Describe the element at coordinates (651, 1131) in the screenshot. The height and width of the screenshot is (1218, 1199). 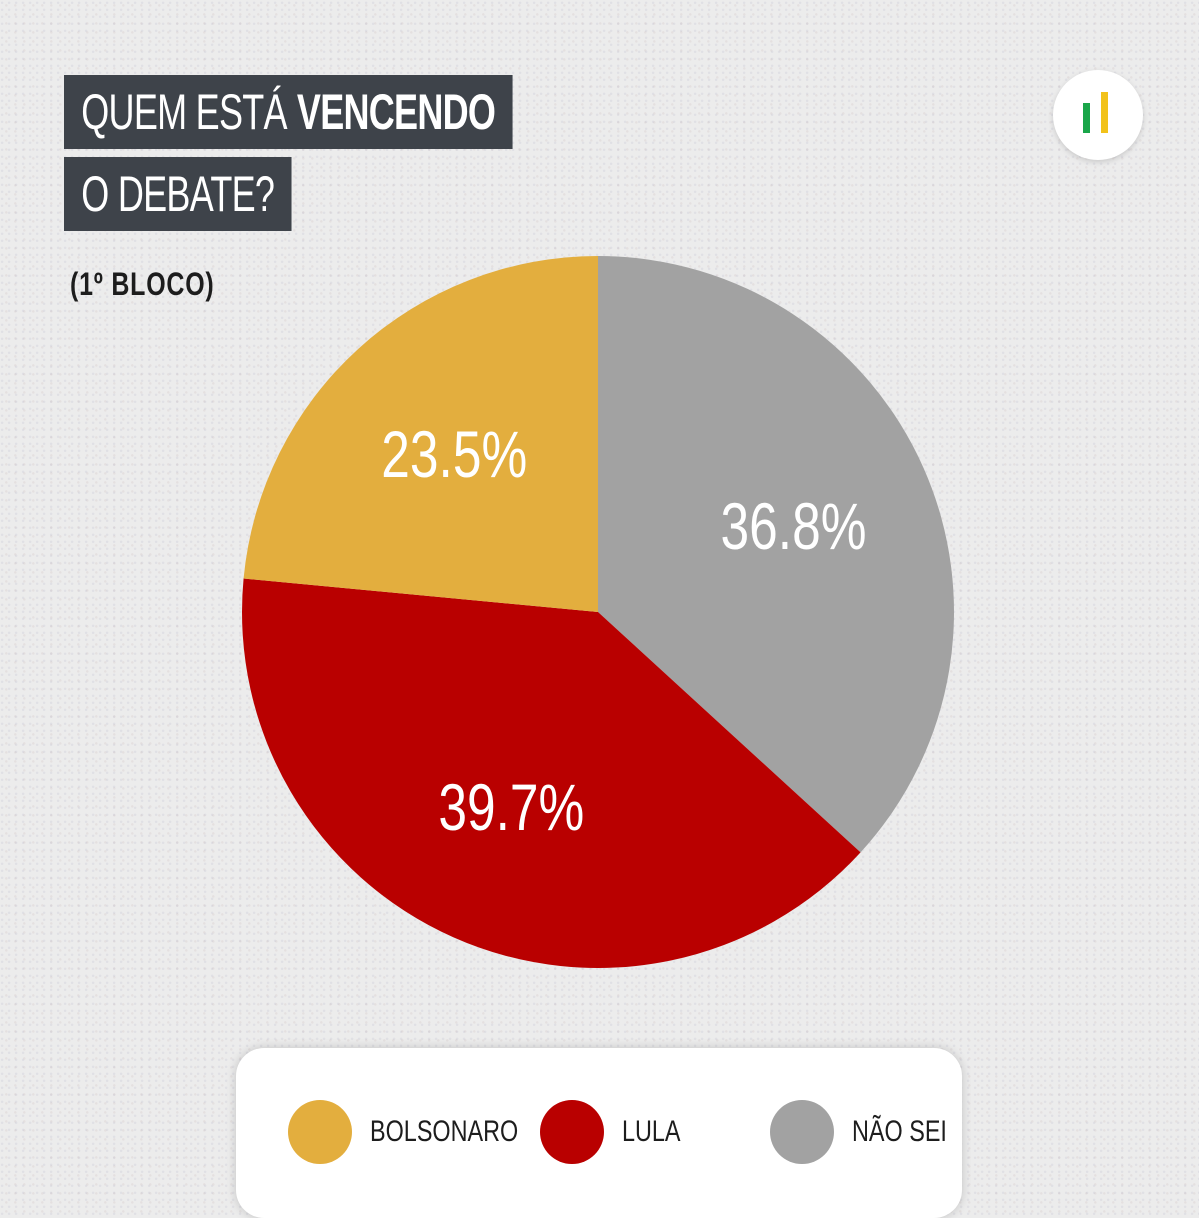
I see `legend-label-lula: LULA` at that location.